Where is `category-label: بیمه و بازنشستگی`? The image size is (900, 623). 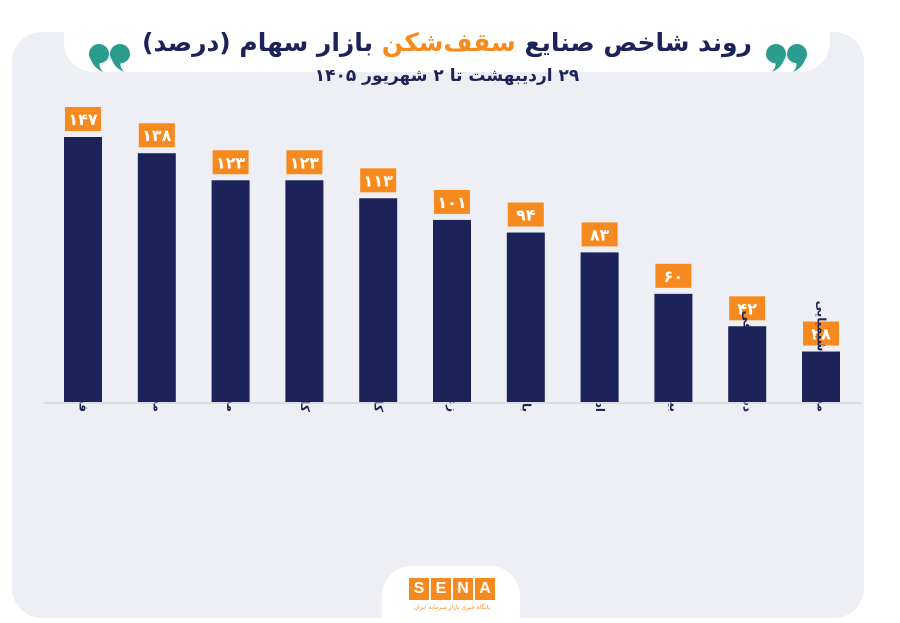 category-label: بیمه و بازنشستگی is located at coordinates (673, 357).